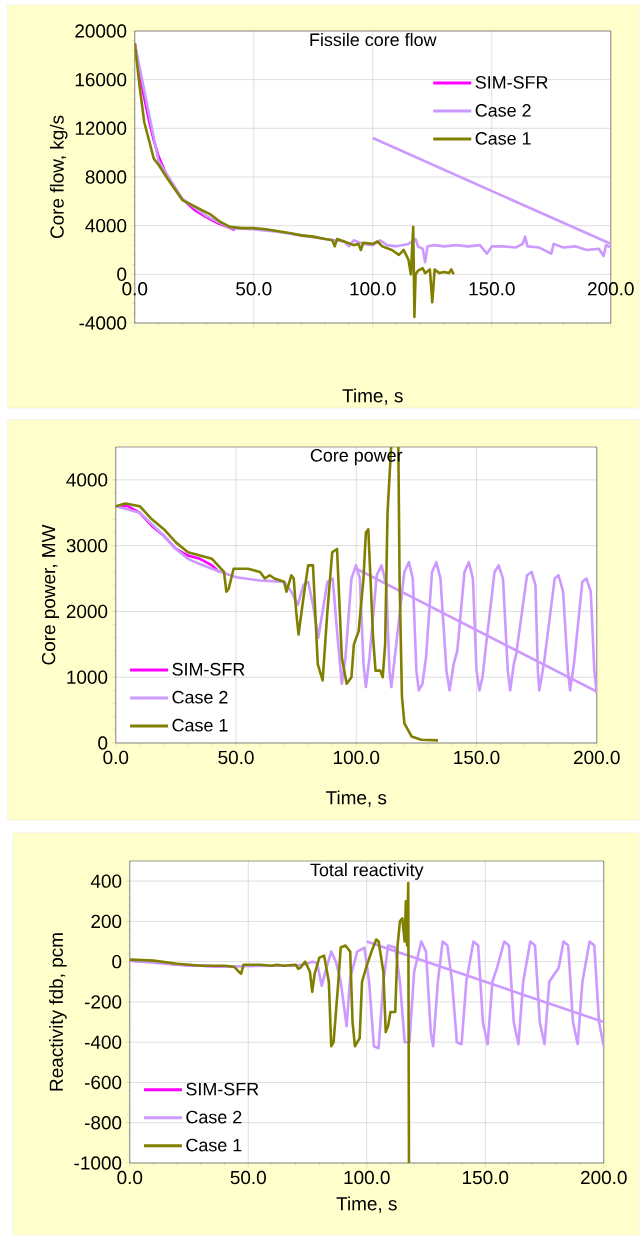 The height and width of the screenshot is (1241, 644). What do you see at coordinates (51, 594) in the screenshot?
I see `y-axis-title: Core power, MW` at bounding box center [51, 594].